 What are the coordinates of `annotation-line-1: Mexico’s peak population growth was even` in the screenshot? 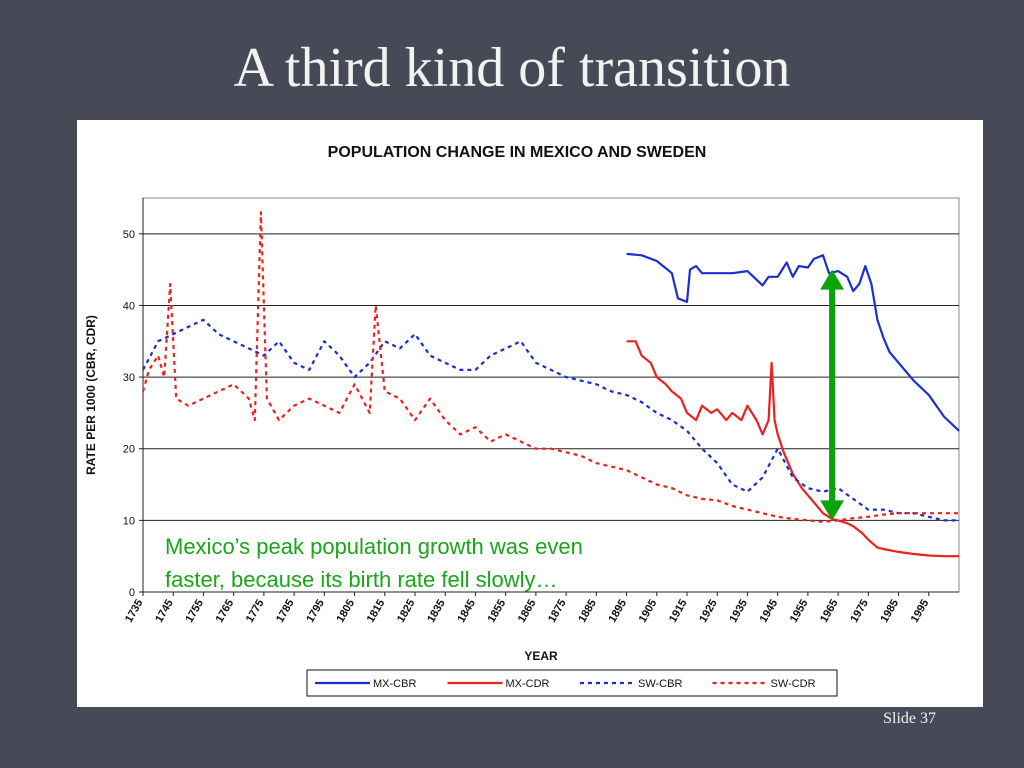 It's located at (374, 546).